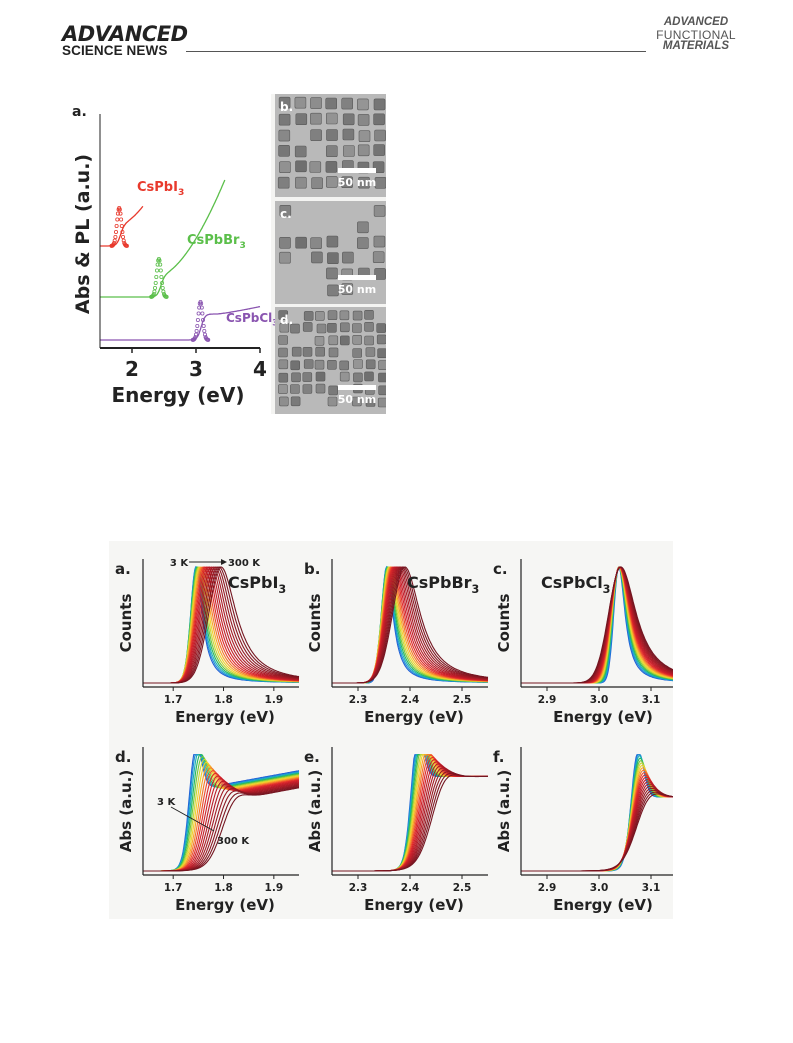 Image resolution: width=793 pixels, height=1043 pixels. Describe the element at coordinates (125, 41) in the screenshot. I see `journal-header-left: ADVANCED SCIENCE NEWS` at that location.